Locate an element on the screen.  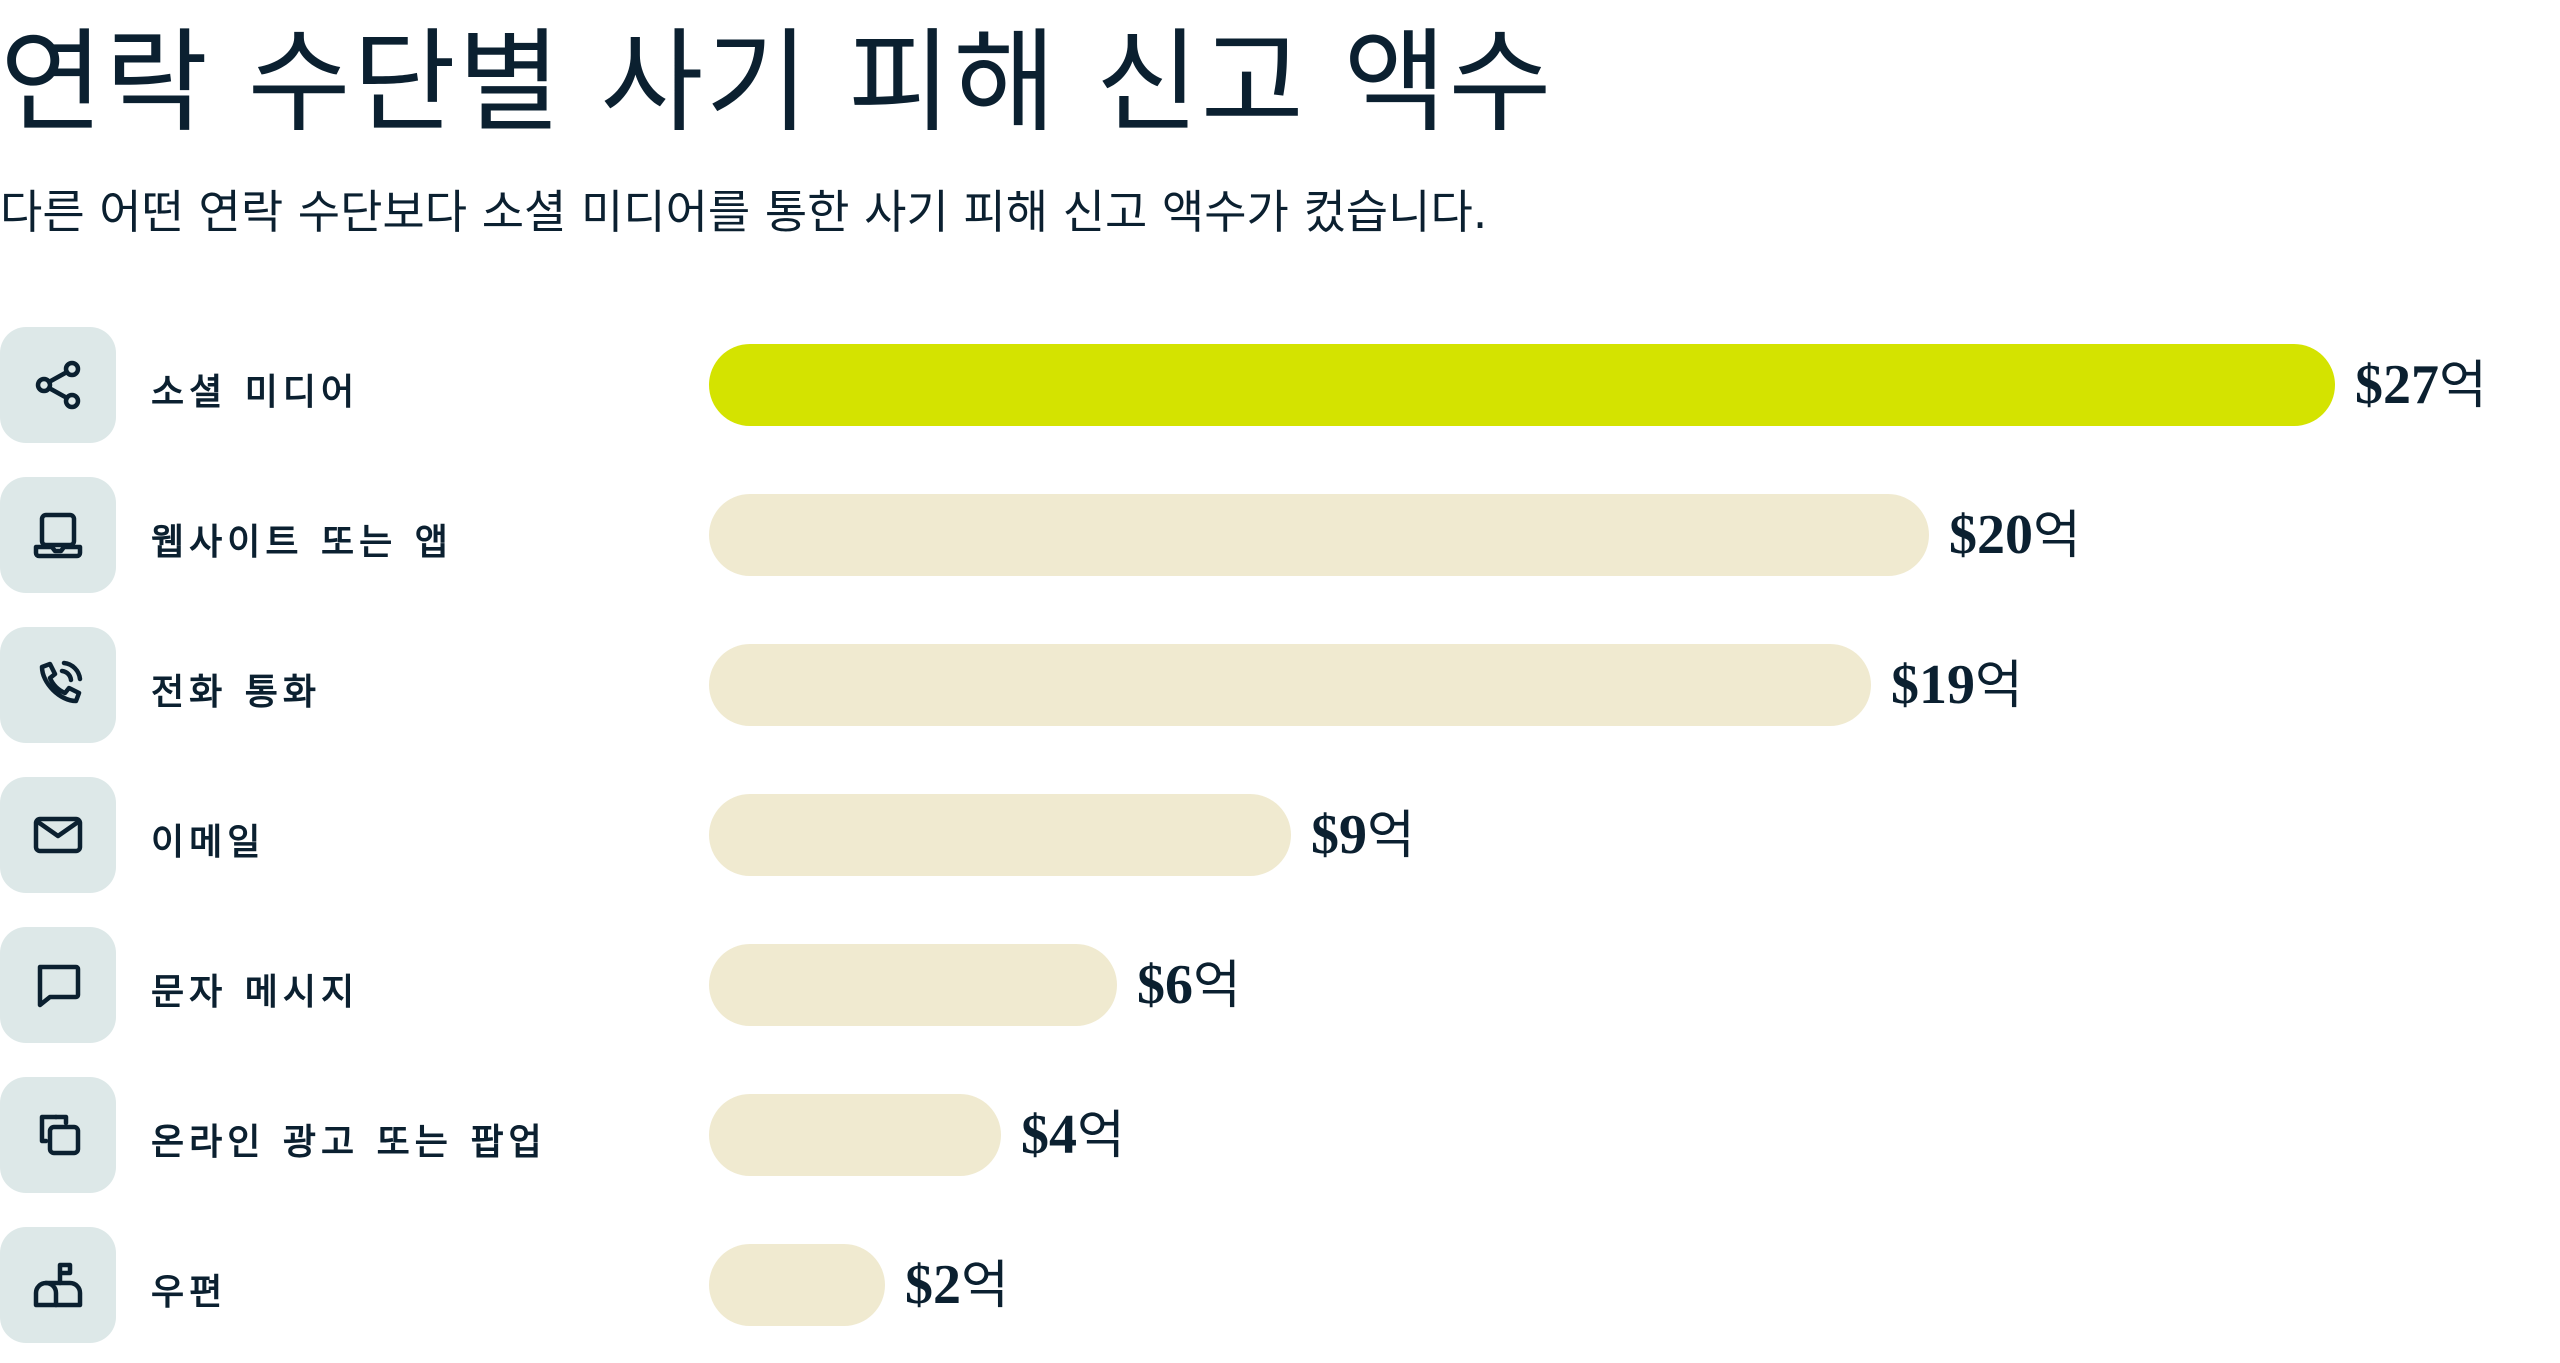
value-number: $9 is located at coordinates (1339, 835).